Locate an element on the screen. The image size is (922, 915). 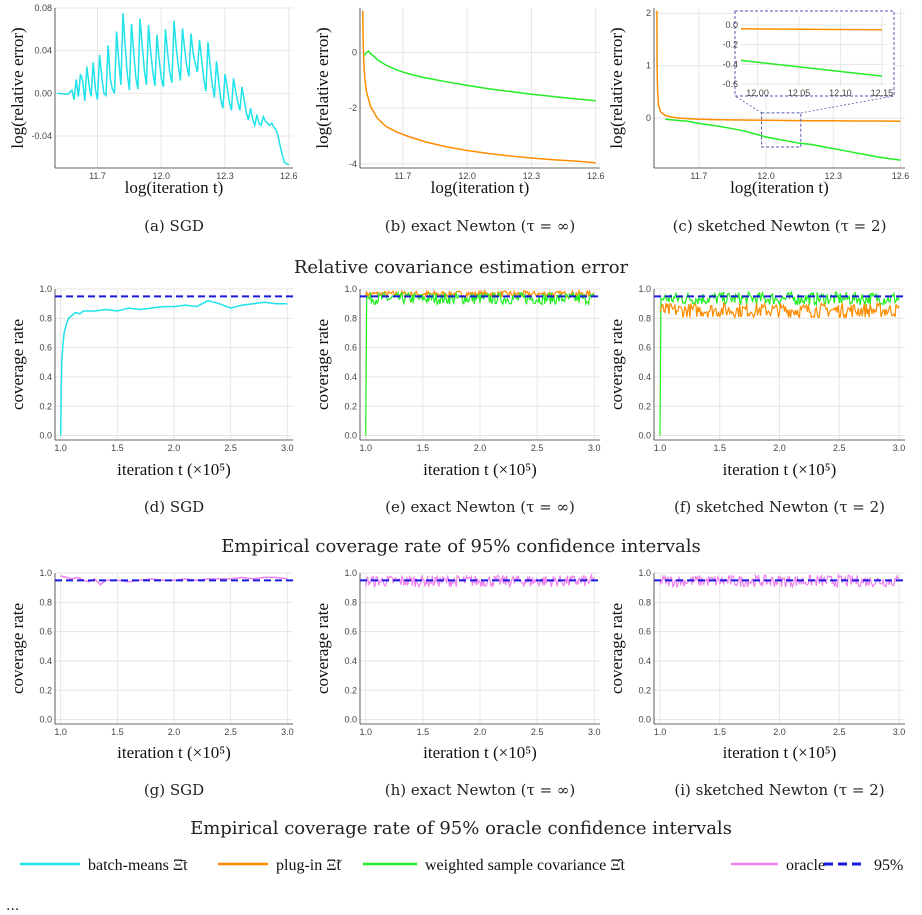
inset-x-tick-label: 12.10 is located at coordinates (840, 93).